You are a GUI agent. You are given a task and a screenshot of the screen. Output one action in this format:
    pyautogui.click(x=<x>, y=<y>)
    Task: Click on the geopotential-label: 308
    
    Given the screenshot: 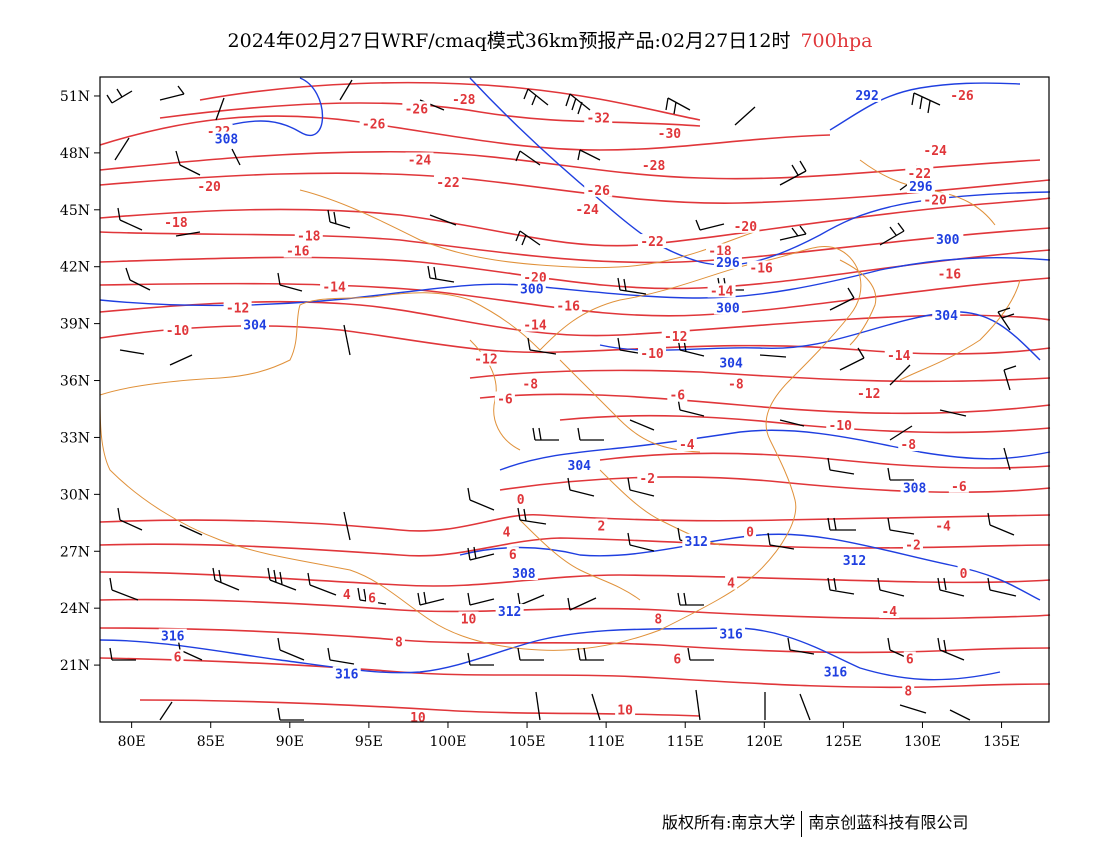 What is the action you would take?
    pyautogui.click(x=915, y=489)
    